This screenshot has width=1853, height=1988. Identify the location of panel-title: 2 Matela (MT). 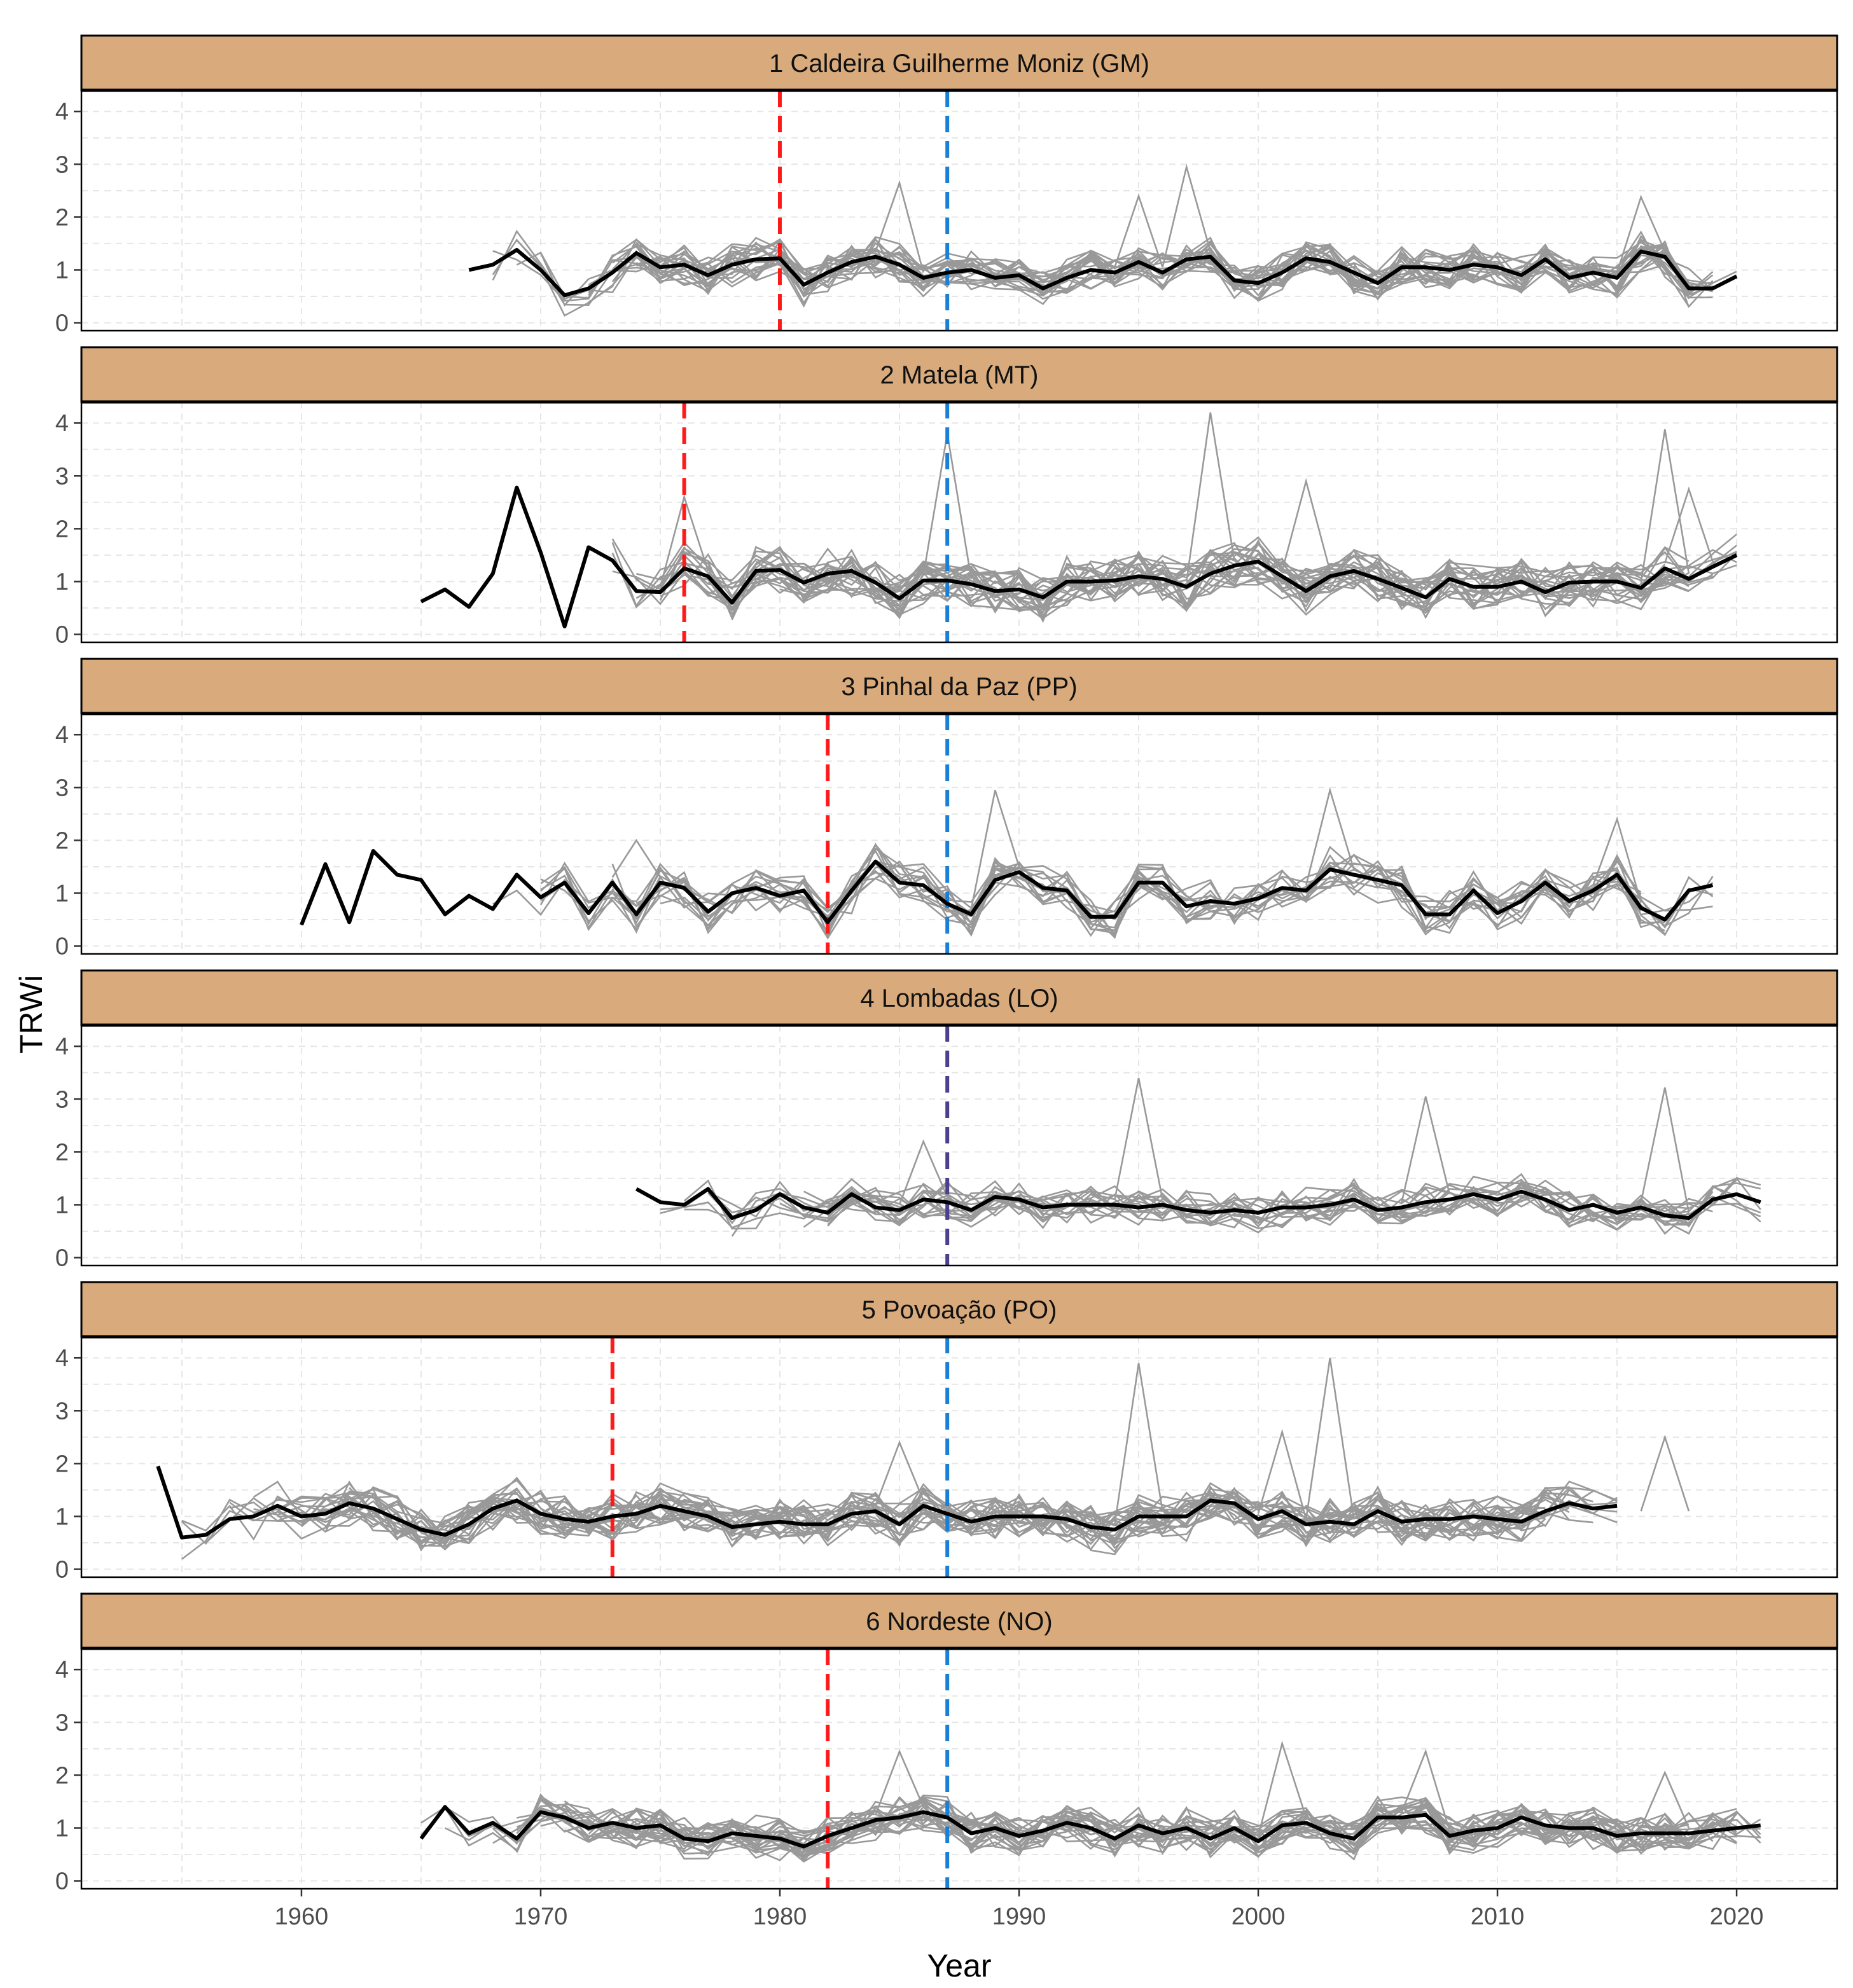
(959, 375).